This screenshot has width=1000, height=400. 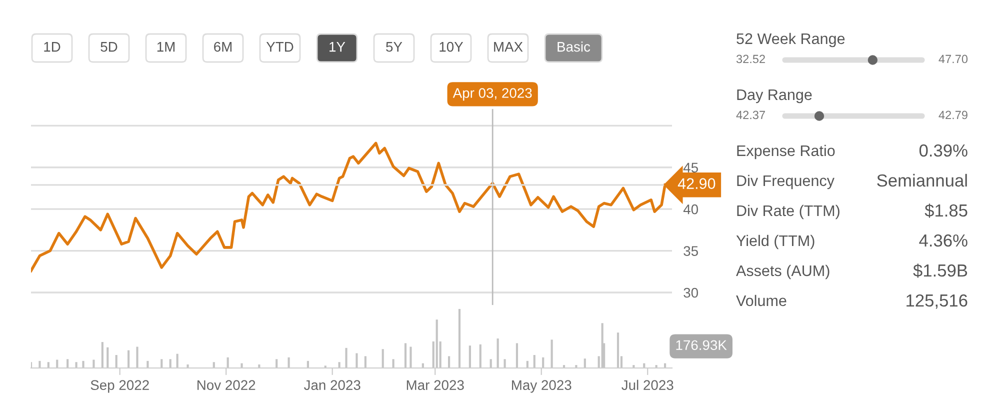 I want to click on category-label: Basic, so click(x=574, y=47).